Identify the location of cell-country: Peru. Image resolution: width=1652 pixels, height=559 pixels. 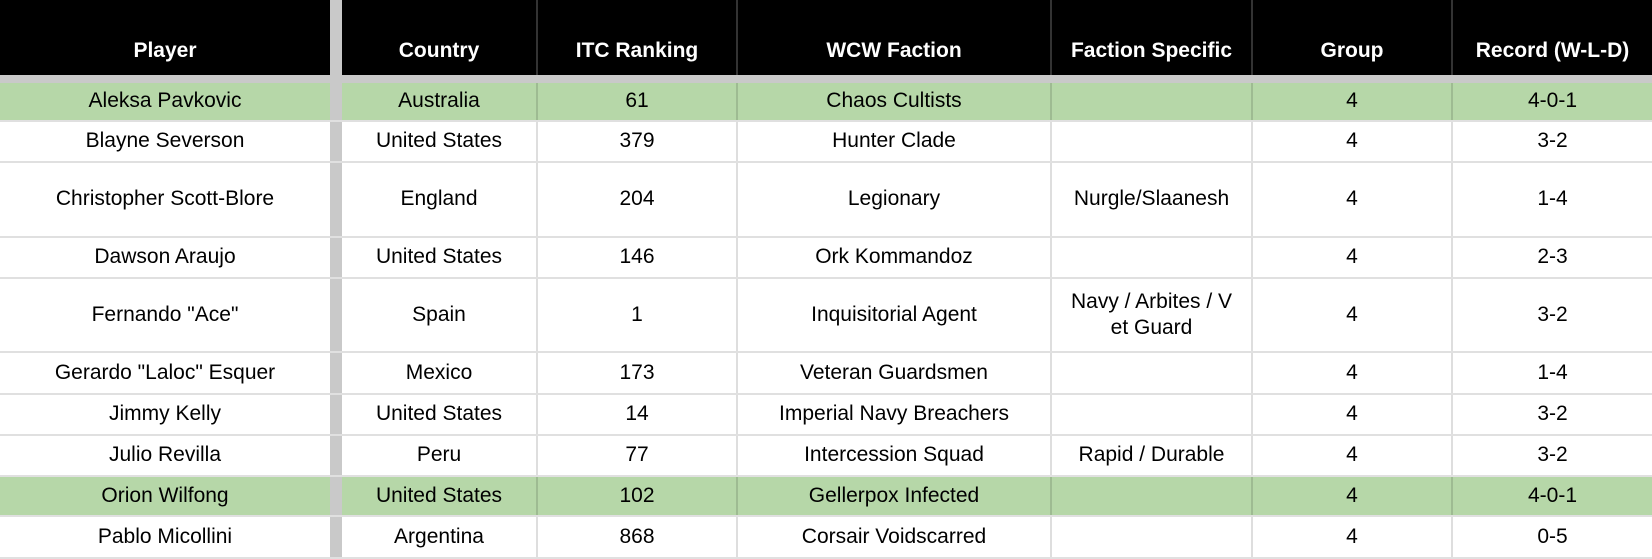
(440, 455).